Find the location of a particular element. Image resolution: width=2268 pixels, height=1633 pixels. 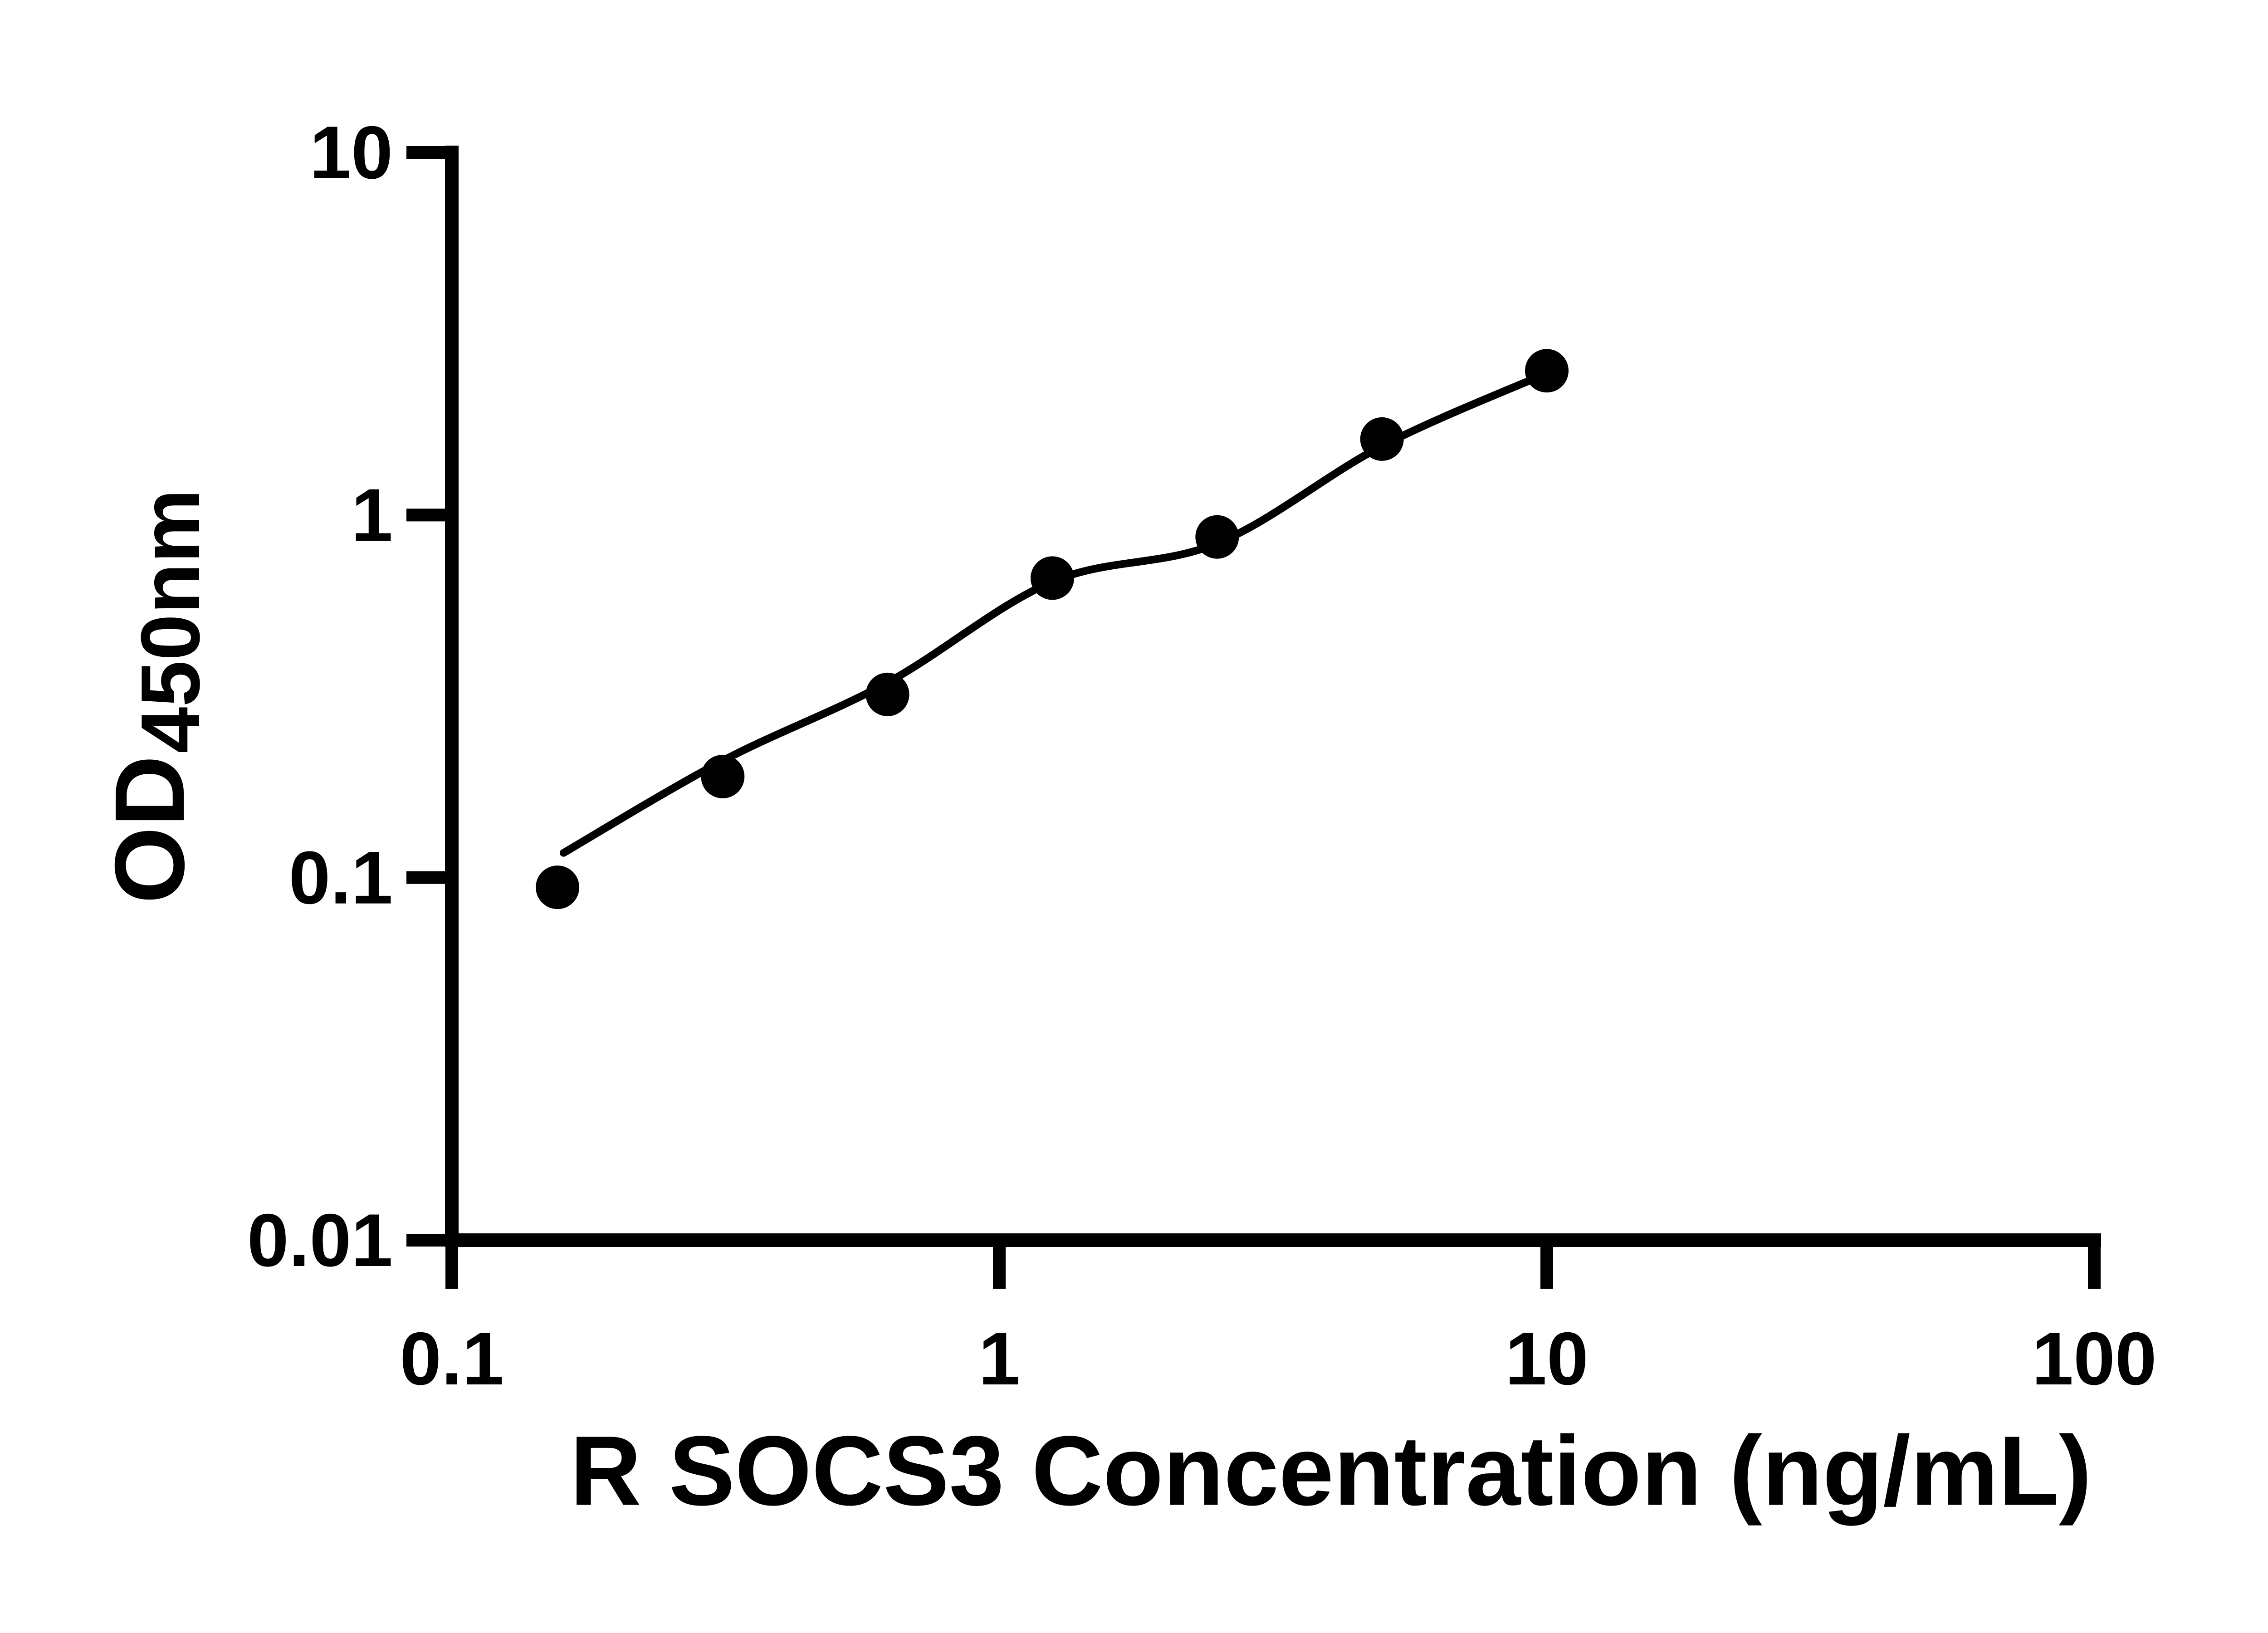

y-tick-label: 0.1 is located at coordinates (341, 877).